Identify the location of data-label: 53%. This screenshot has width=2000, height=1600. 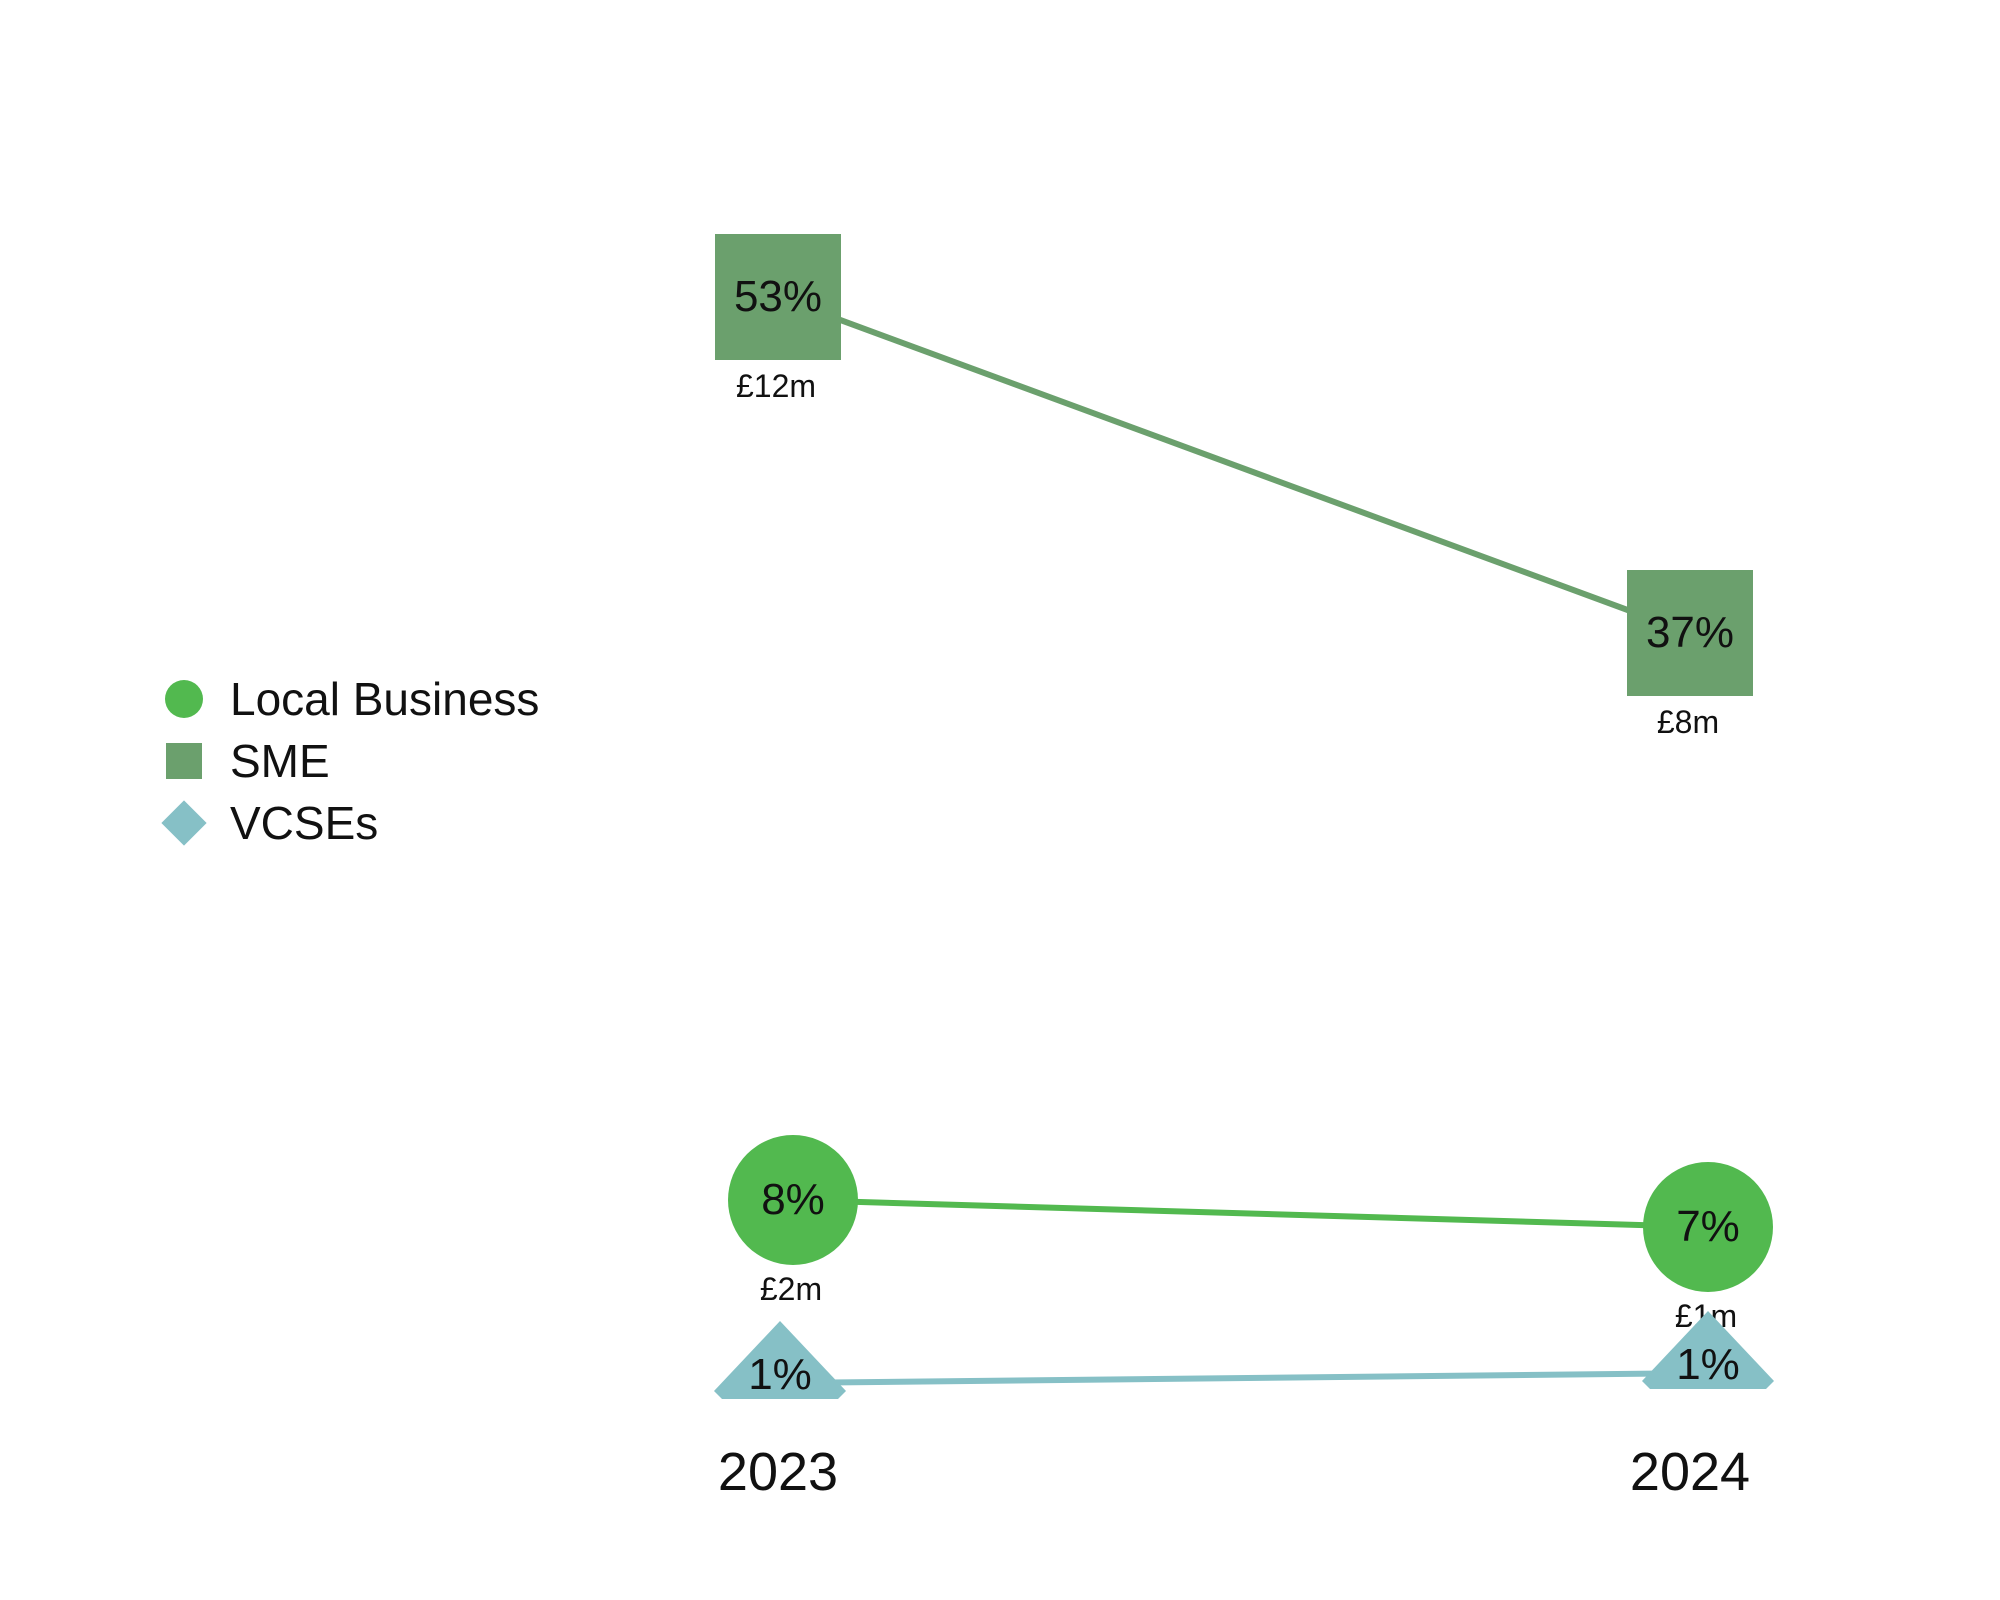
(778, 296).